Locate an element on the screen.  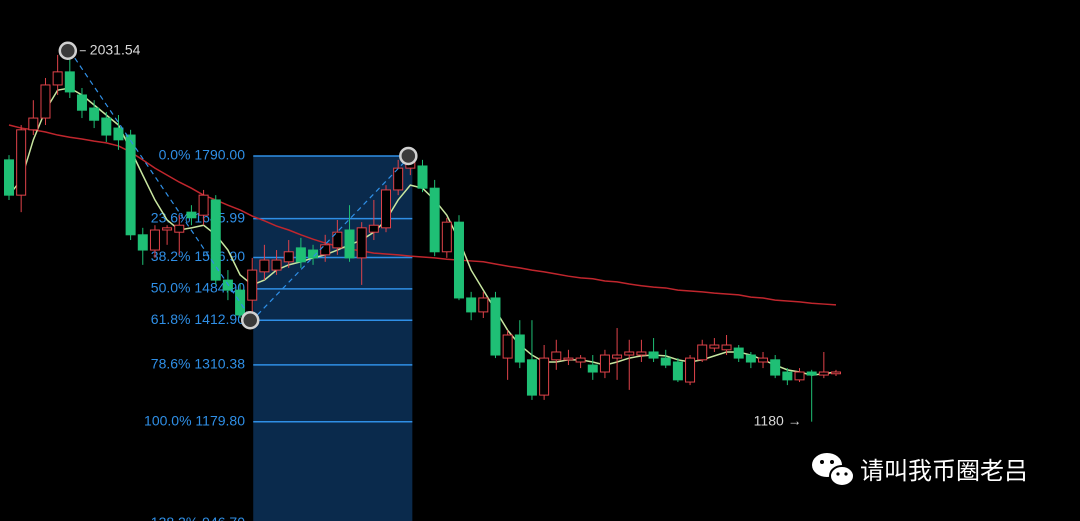
fib-label: 50.0% 1484.90 is located at coordinates (198, 288).